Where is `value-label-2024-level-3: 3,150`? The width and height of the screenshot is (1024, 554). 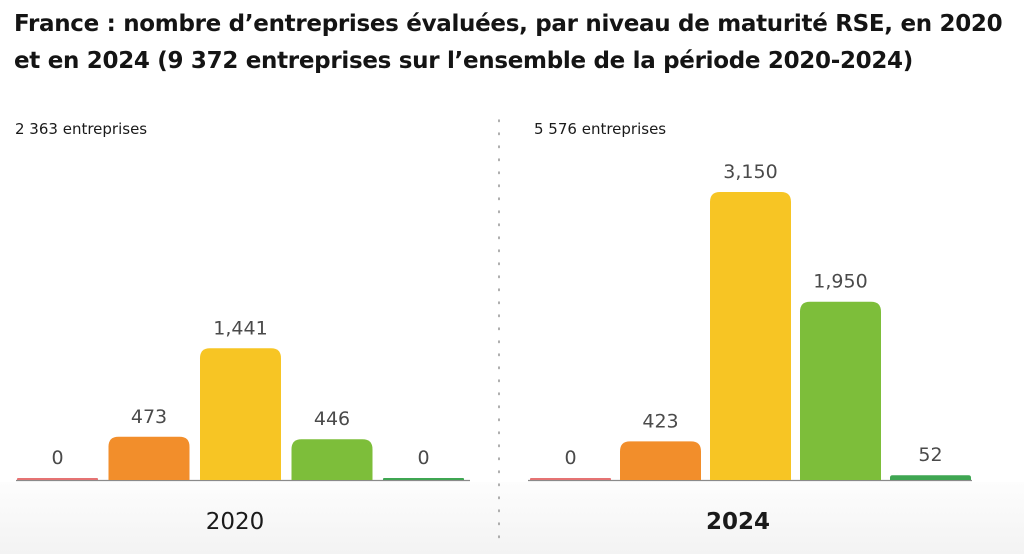
value-label-2024-level-3: 3,150 is located at coordinates (750, 172).